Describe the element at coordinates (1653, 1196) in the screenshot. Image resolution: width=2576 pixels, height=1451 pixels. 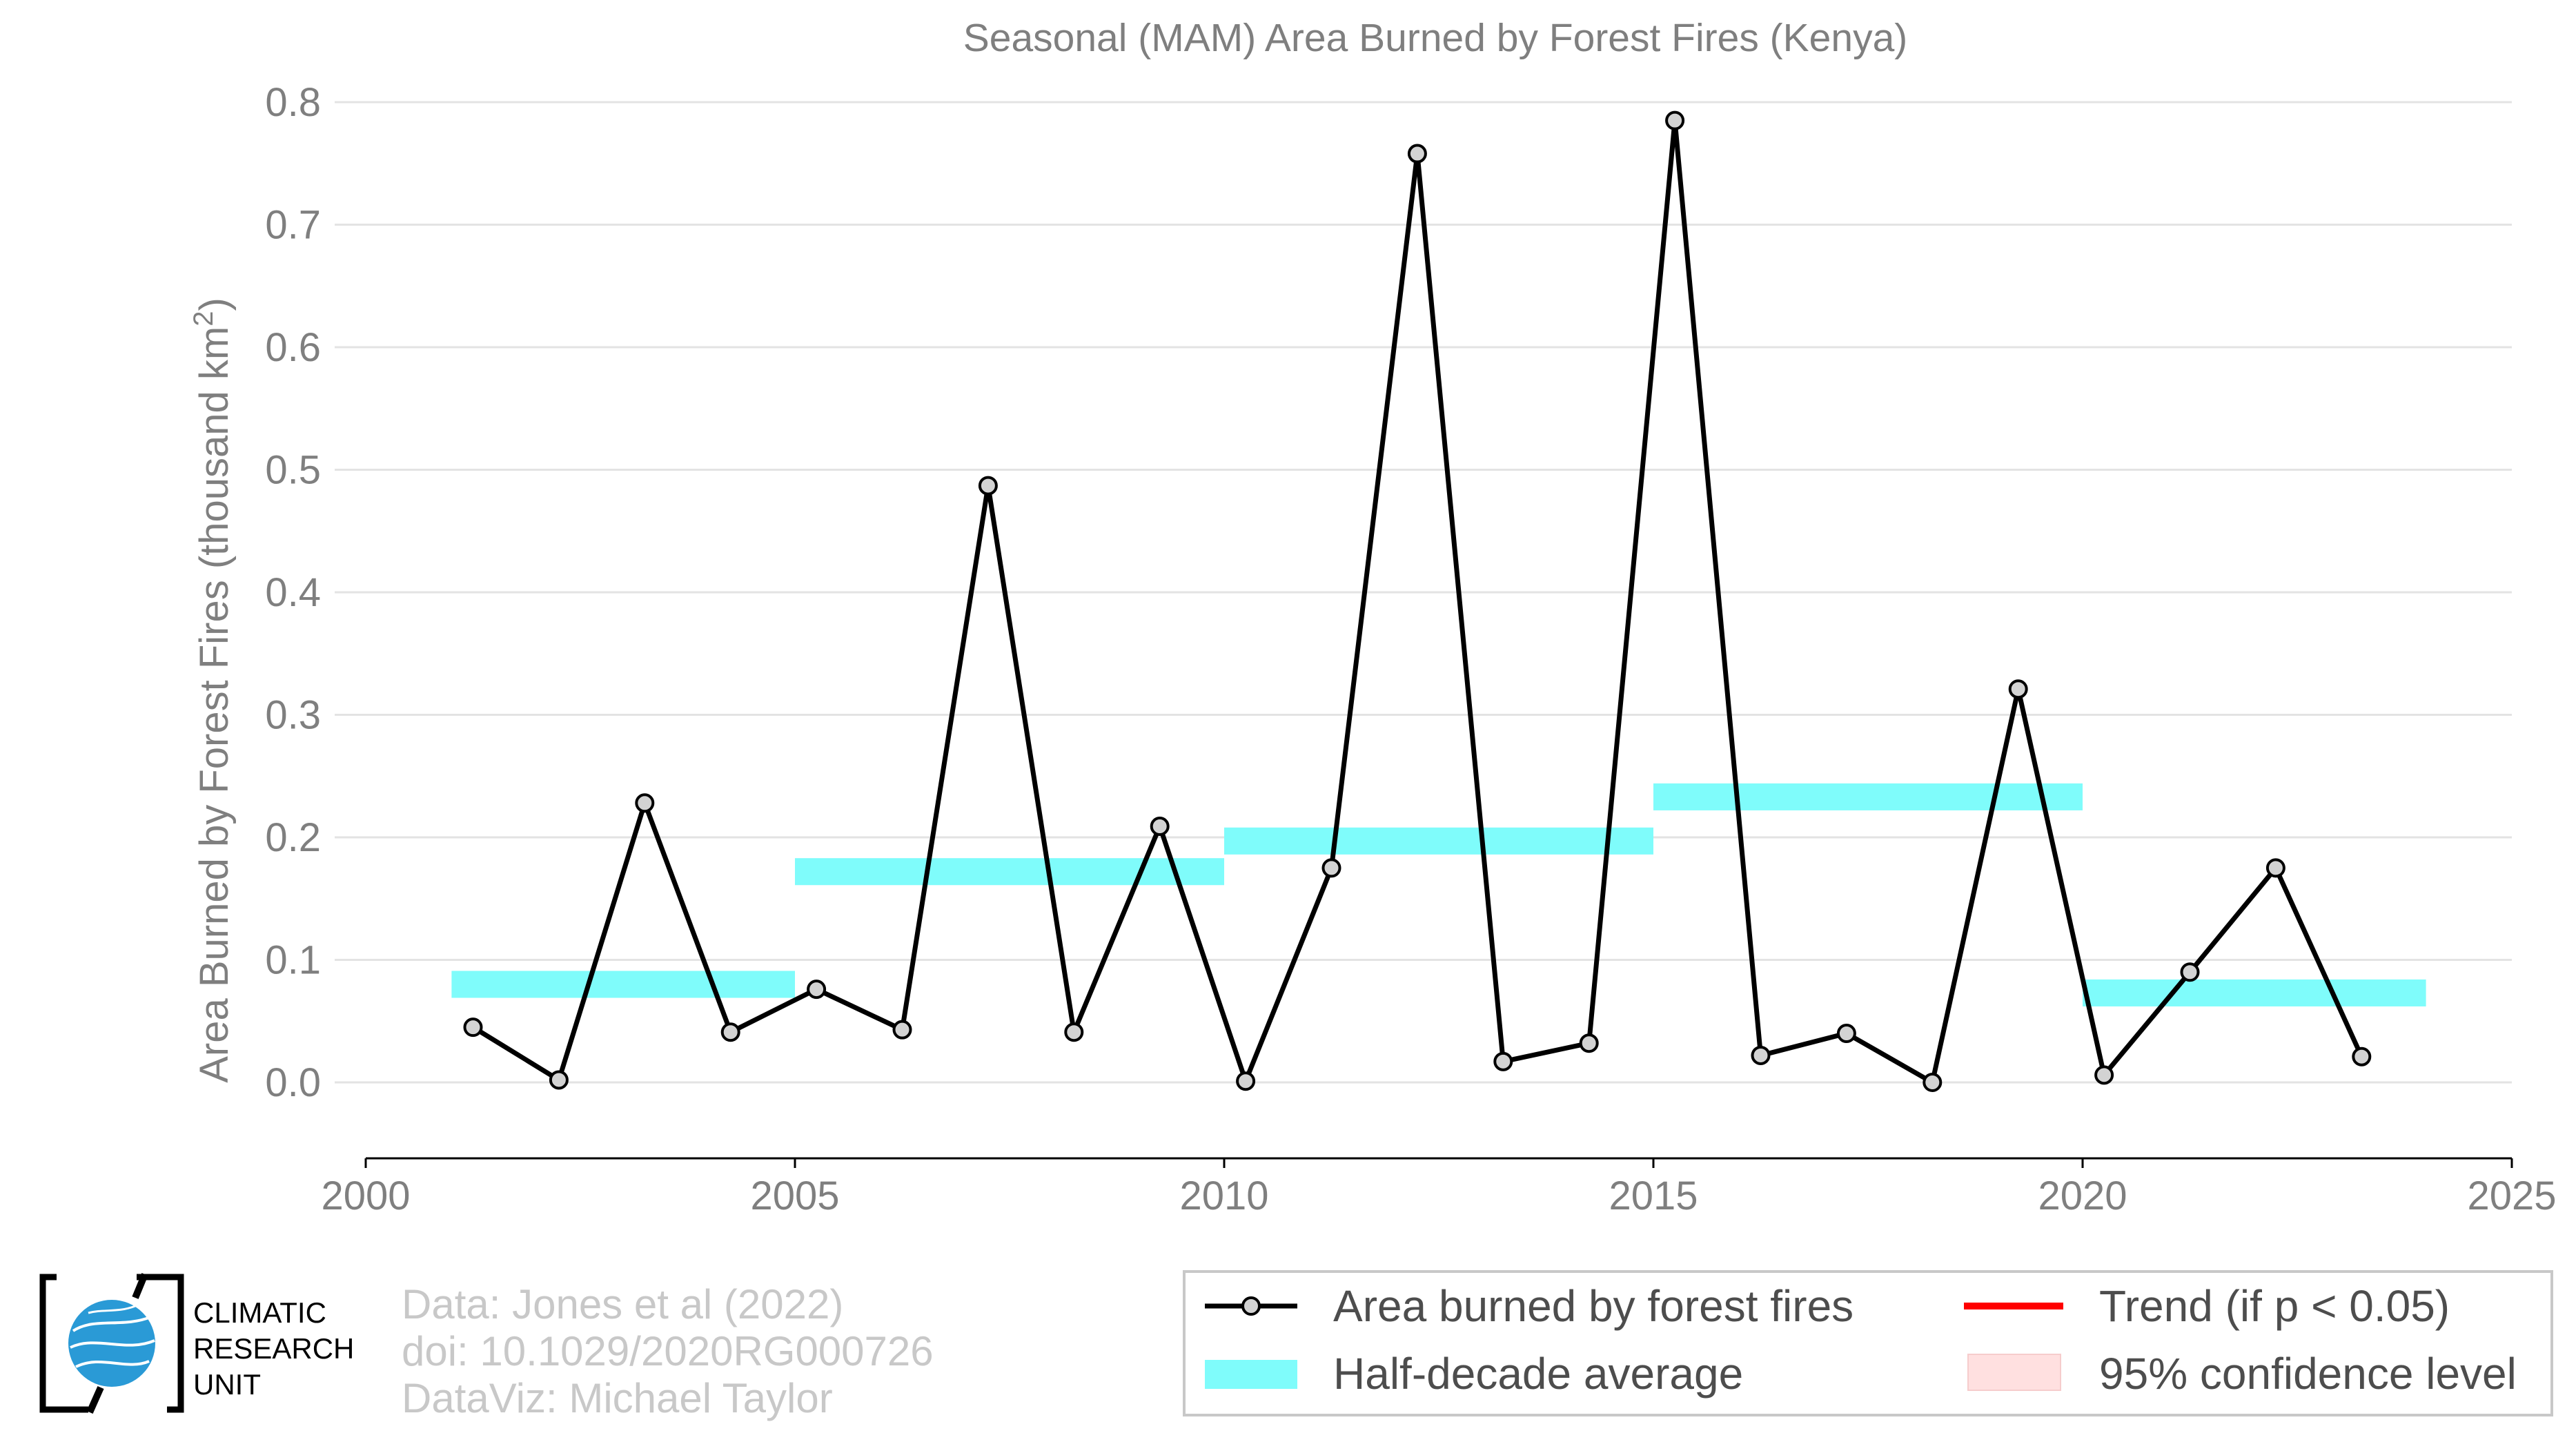
I see `x-tick-label: 2015` at that location.